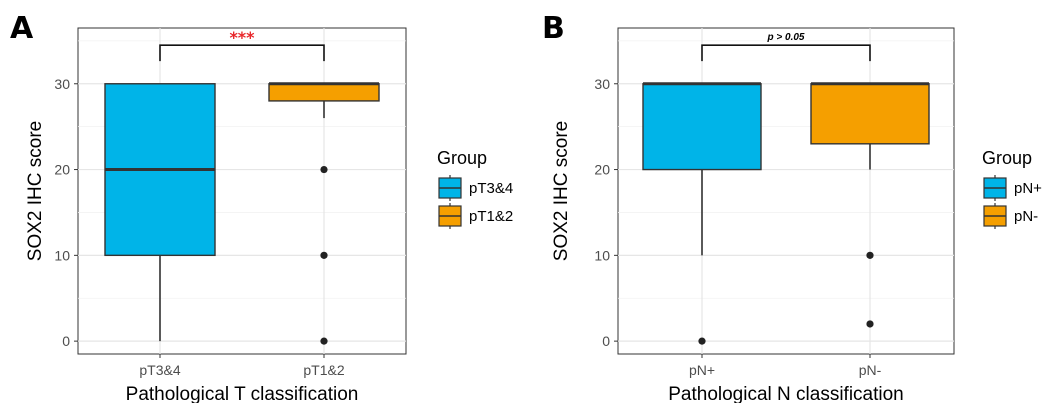 The image size is (1056, 403). I want to click on x-tick-label: pN+, so click(702, 370).